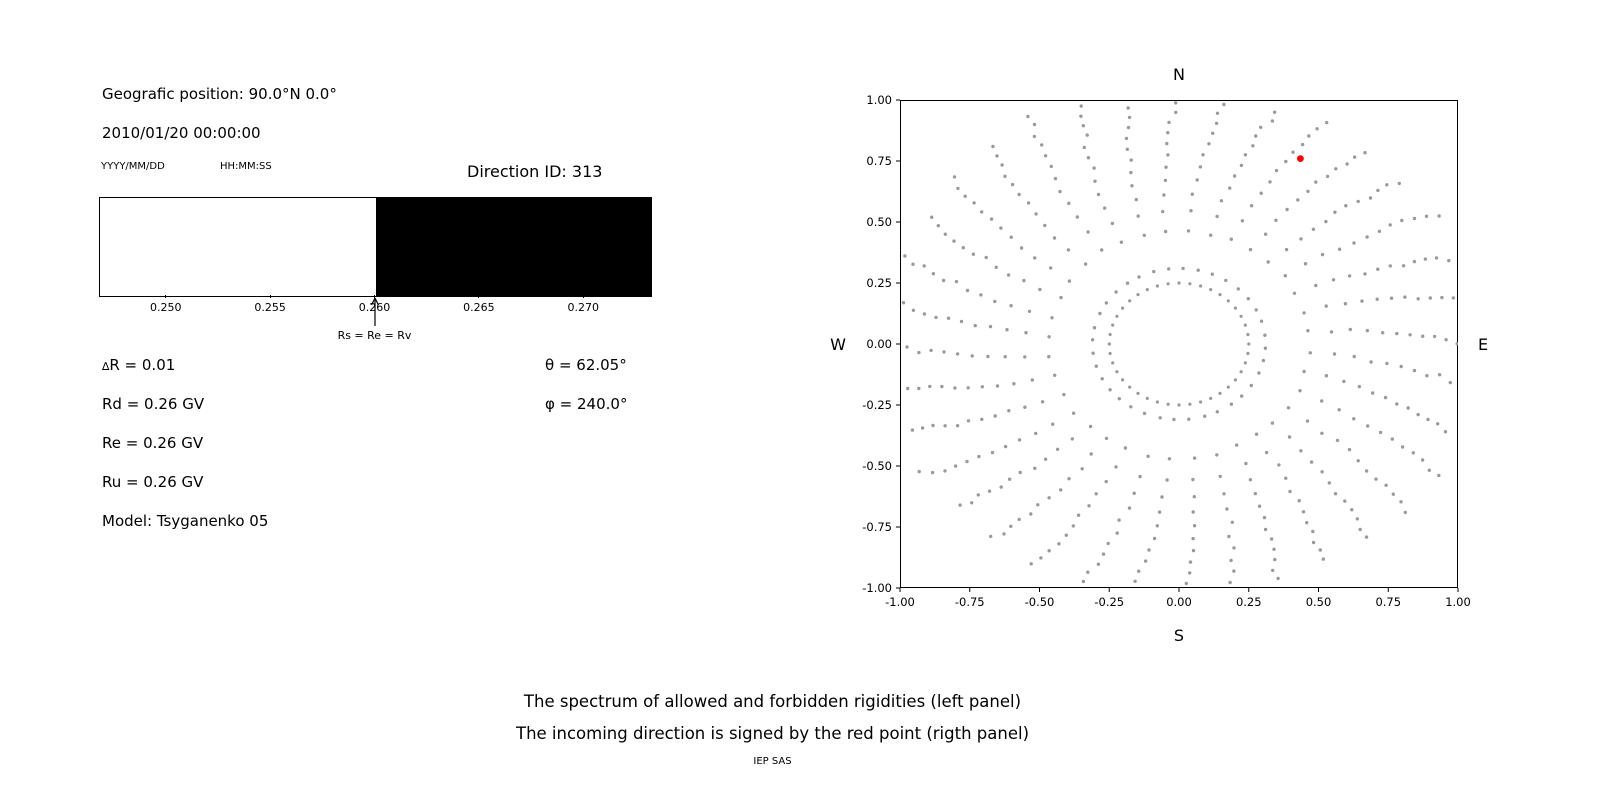 This screenshot has width=1600, height=800. What do you see at coordinates (166, 296) in the screenshot?
I see `spectrum-tick` at bounding box center [166, 296].